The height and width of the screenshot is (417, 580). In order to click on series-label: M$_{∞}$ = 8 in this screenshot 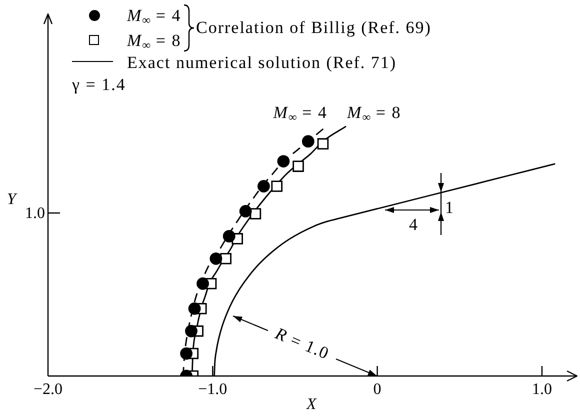, I will do `click(374, 113)`.